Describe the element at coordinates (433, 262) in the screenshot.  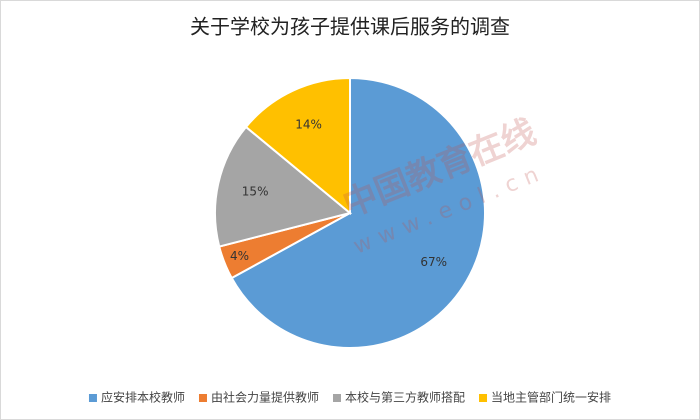
I see `data-label: 67%` at that location.